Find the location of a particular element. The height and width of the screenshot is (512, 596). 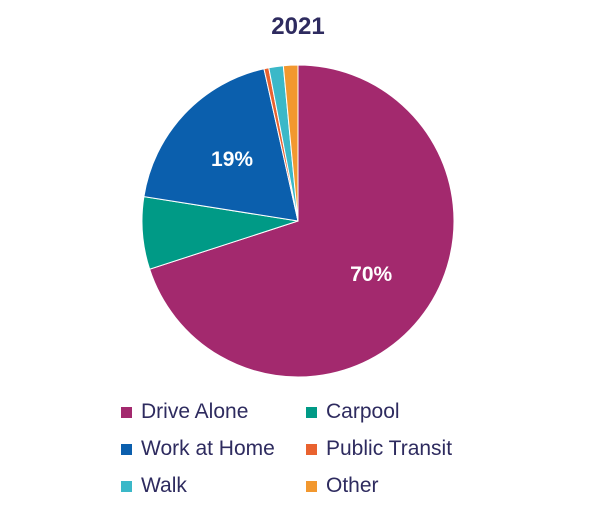

legend-item-walk: Walk is located at coordinates (154, 486).